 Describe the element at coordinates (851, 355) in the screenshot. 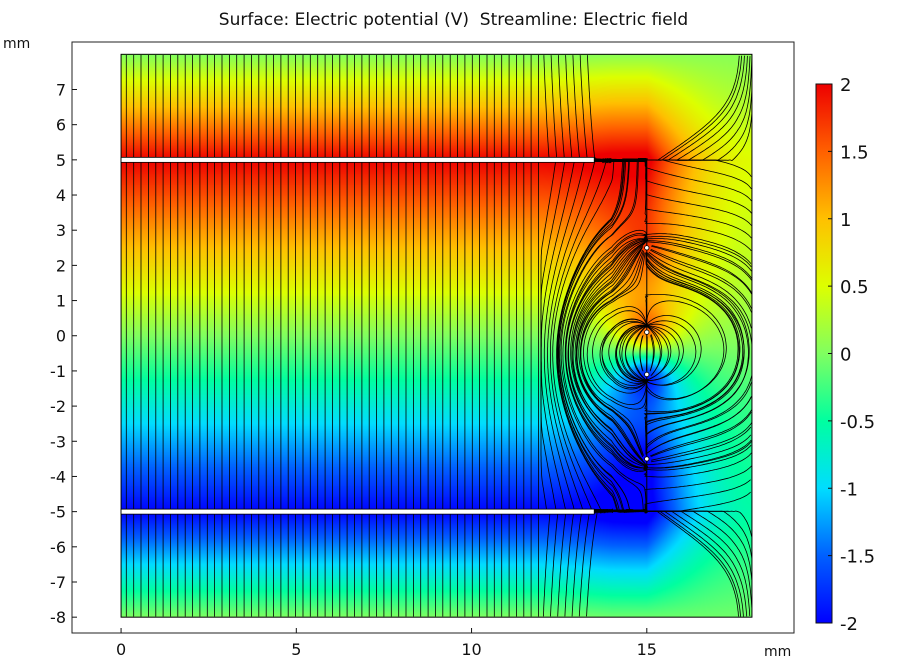

I see `colorbar-ticks: 2 1.5 1 0.5 0 -0.5 -1 -1.5 -2` at that location.